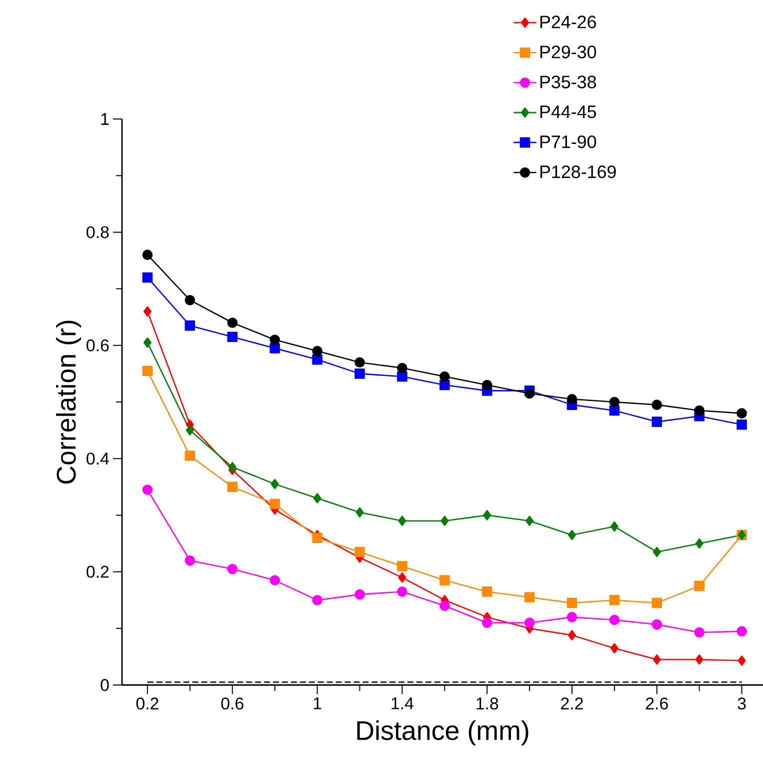 The height and width of the screenshot is (777, 763). I want to click on x-tick-label: 2.6, so click(657, 704).